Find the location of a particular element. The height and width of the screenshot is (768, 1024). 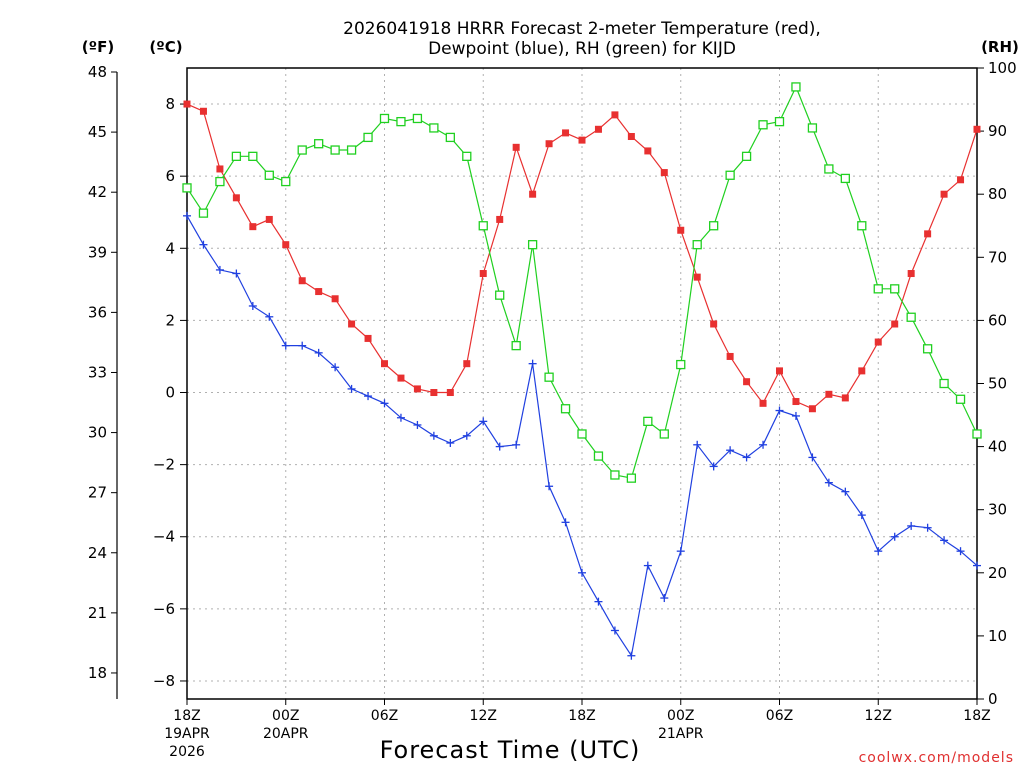

celsius-tick-label: −6 is located at coordinates (164, 609).